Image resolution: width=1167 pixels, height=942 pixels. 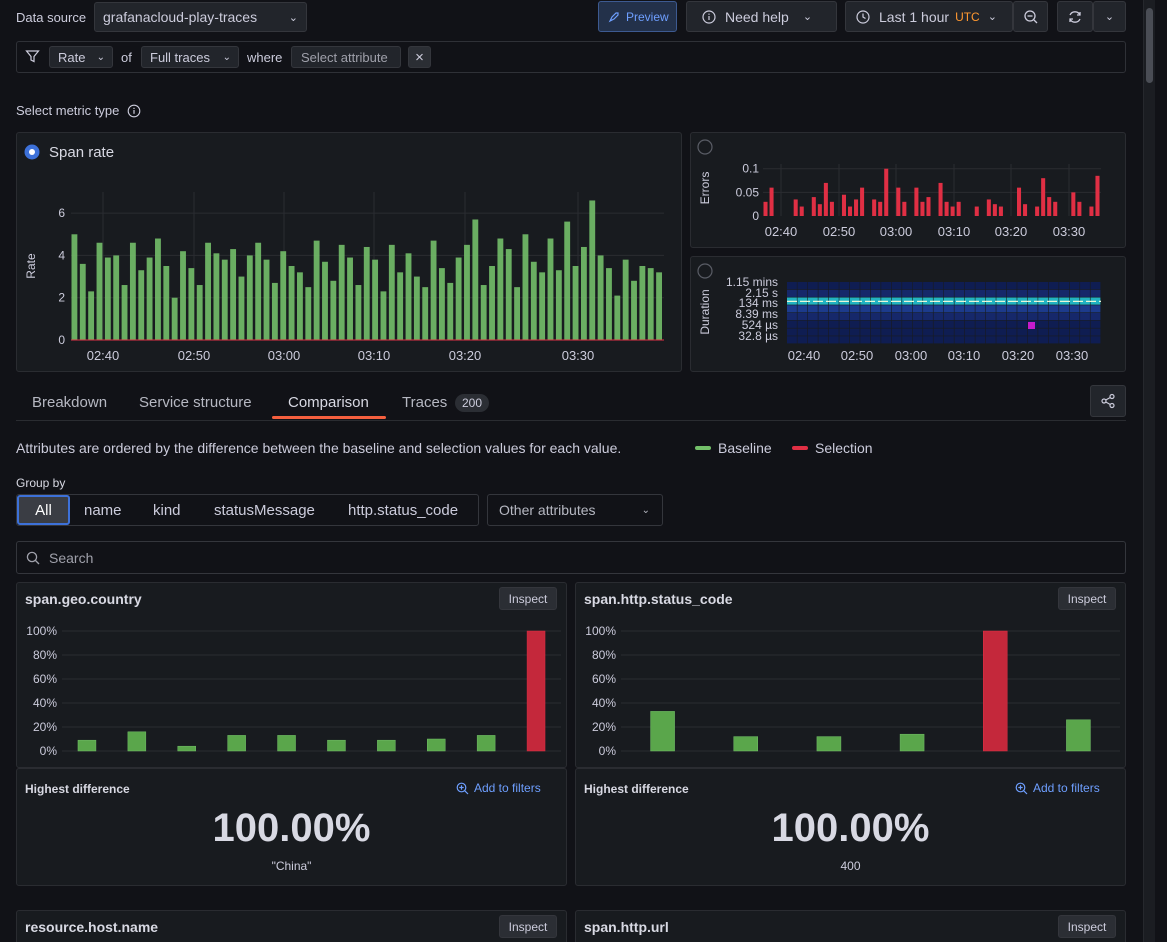 What do you see at coordinates (705, 188) in the screenshot?
I see `y-axis-label: Errors` at bounding box center [705, 188].